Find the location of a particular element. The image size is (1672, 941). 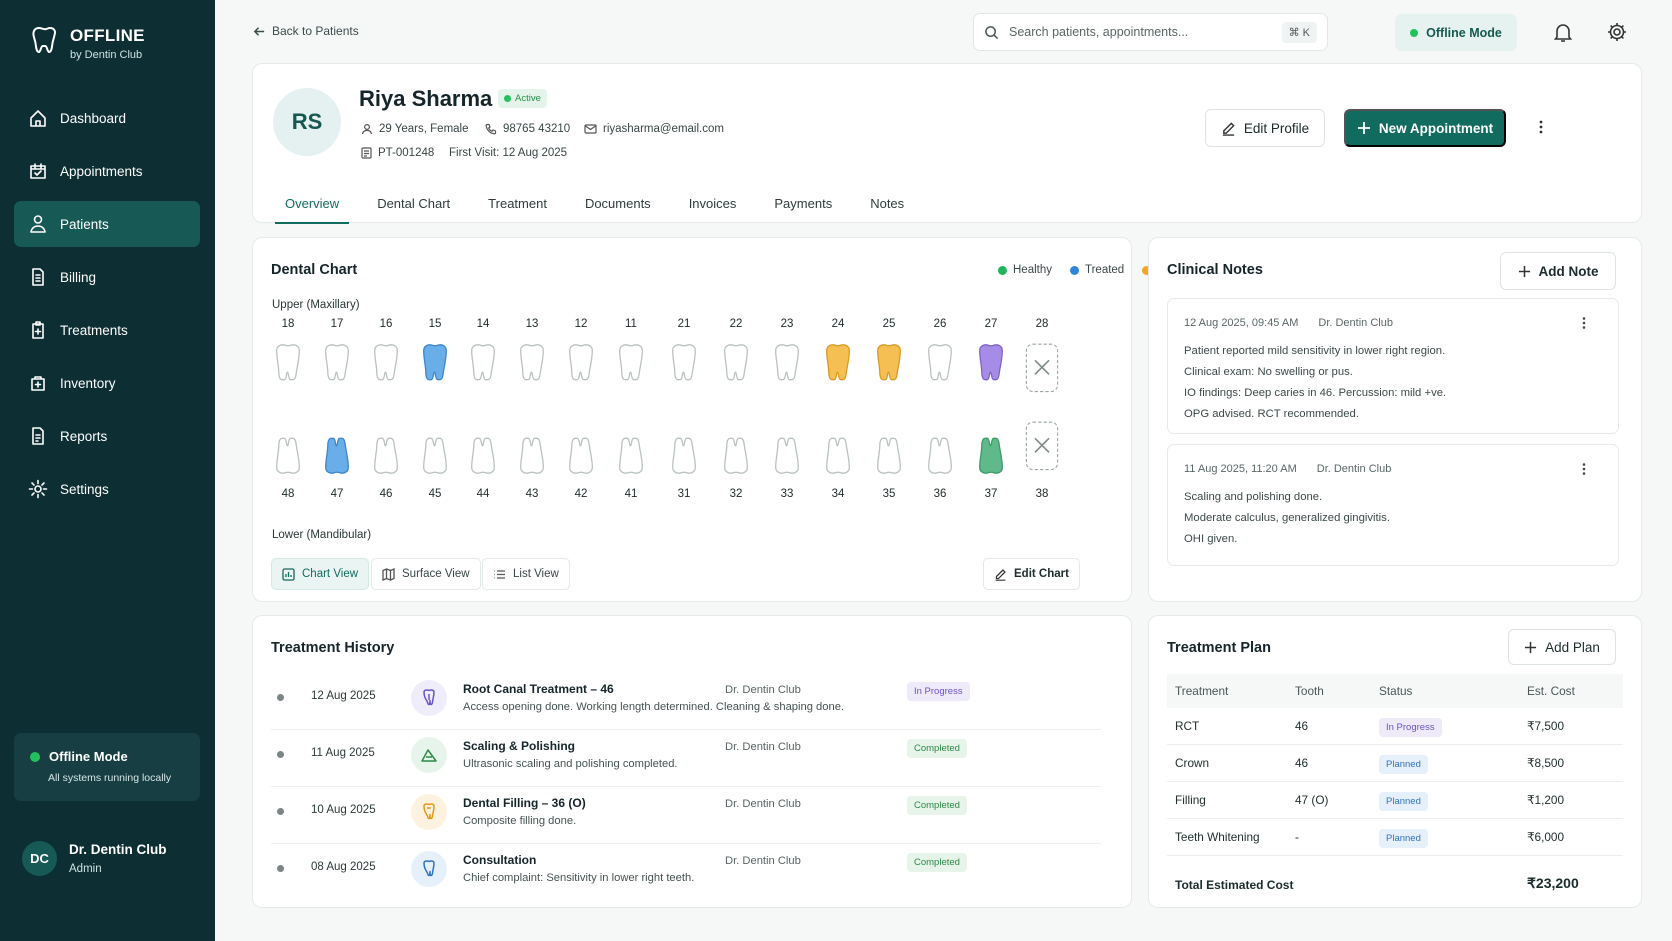

table-row: RCT 46 In Progress ₹7,500 is located at coordinates (1395, 726).